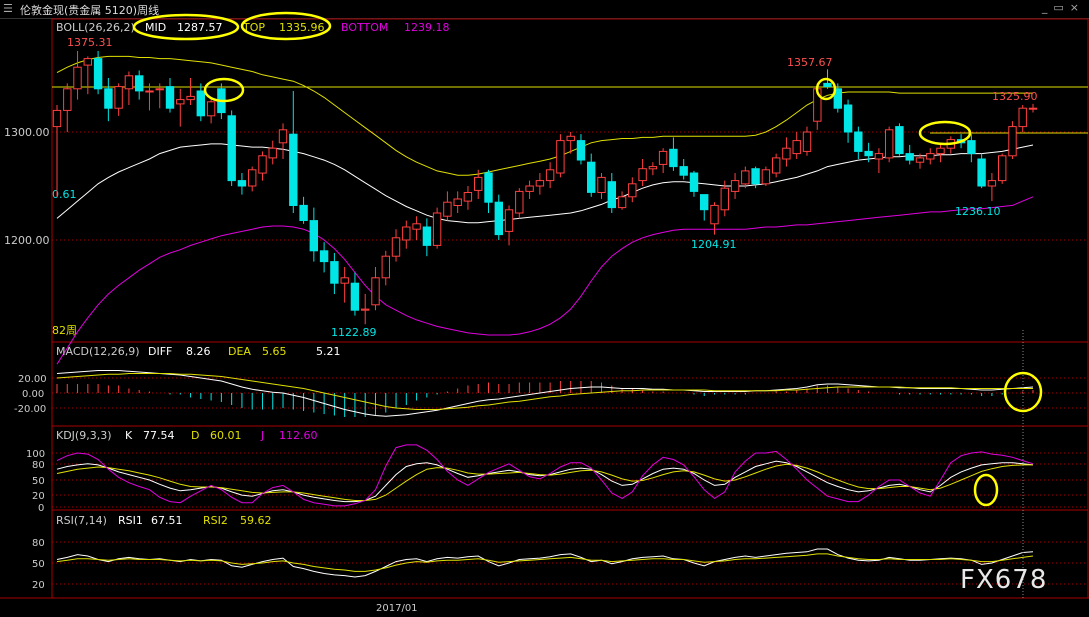 The height and width of the screenshot is (617, 1089). Describe the element at coordinates (90, 10) in the screenshot. I see `window-title: 伦敦金现(贵金属 5120)周线` at that location.